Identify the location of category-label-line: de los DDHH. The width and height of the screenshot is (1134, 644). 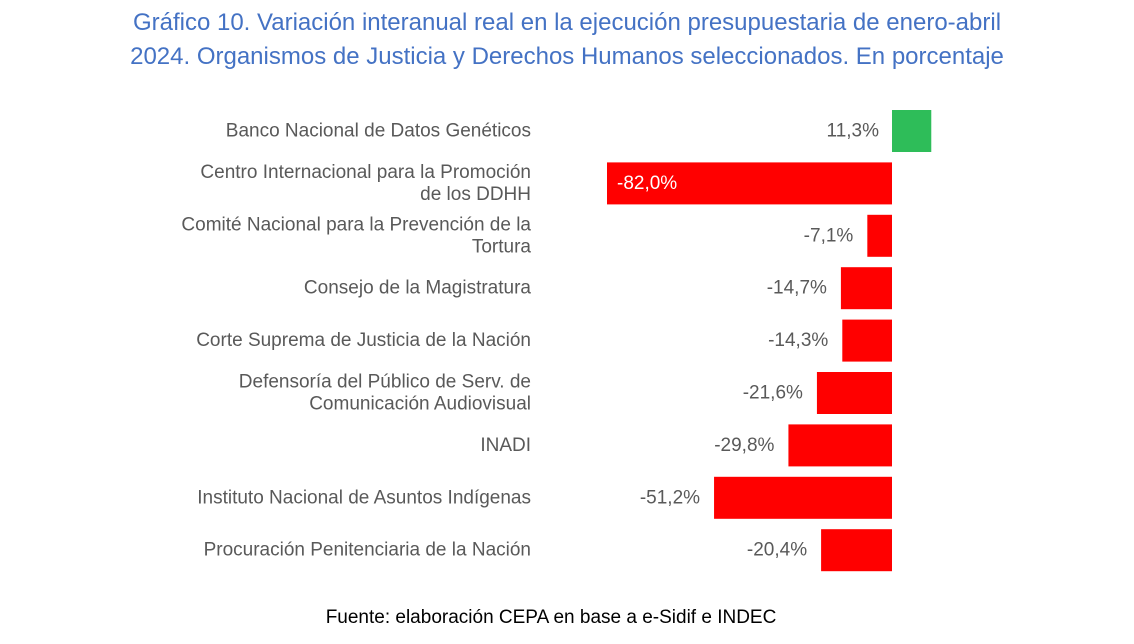
(475, 194).